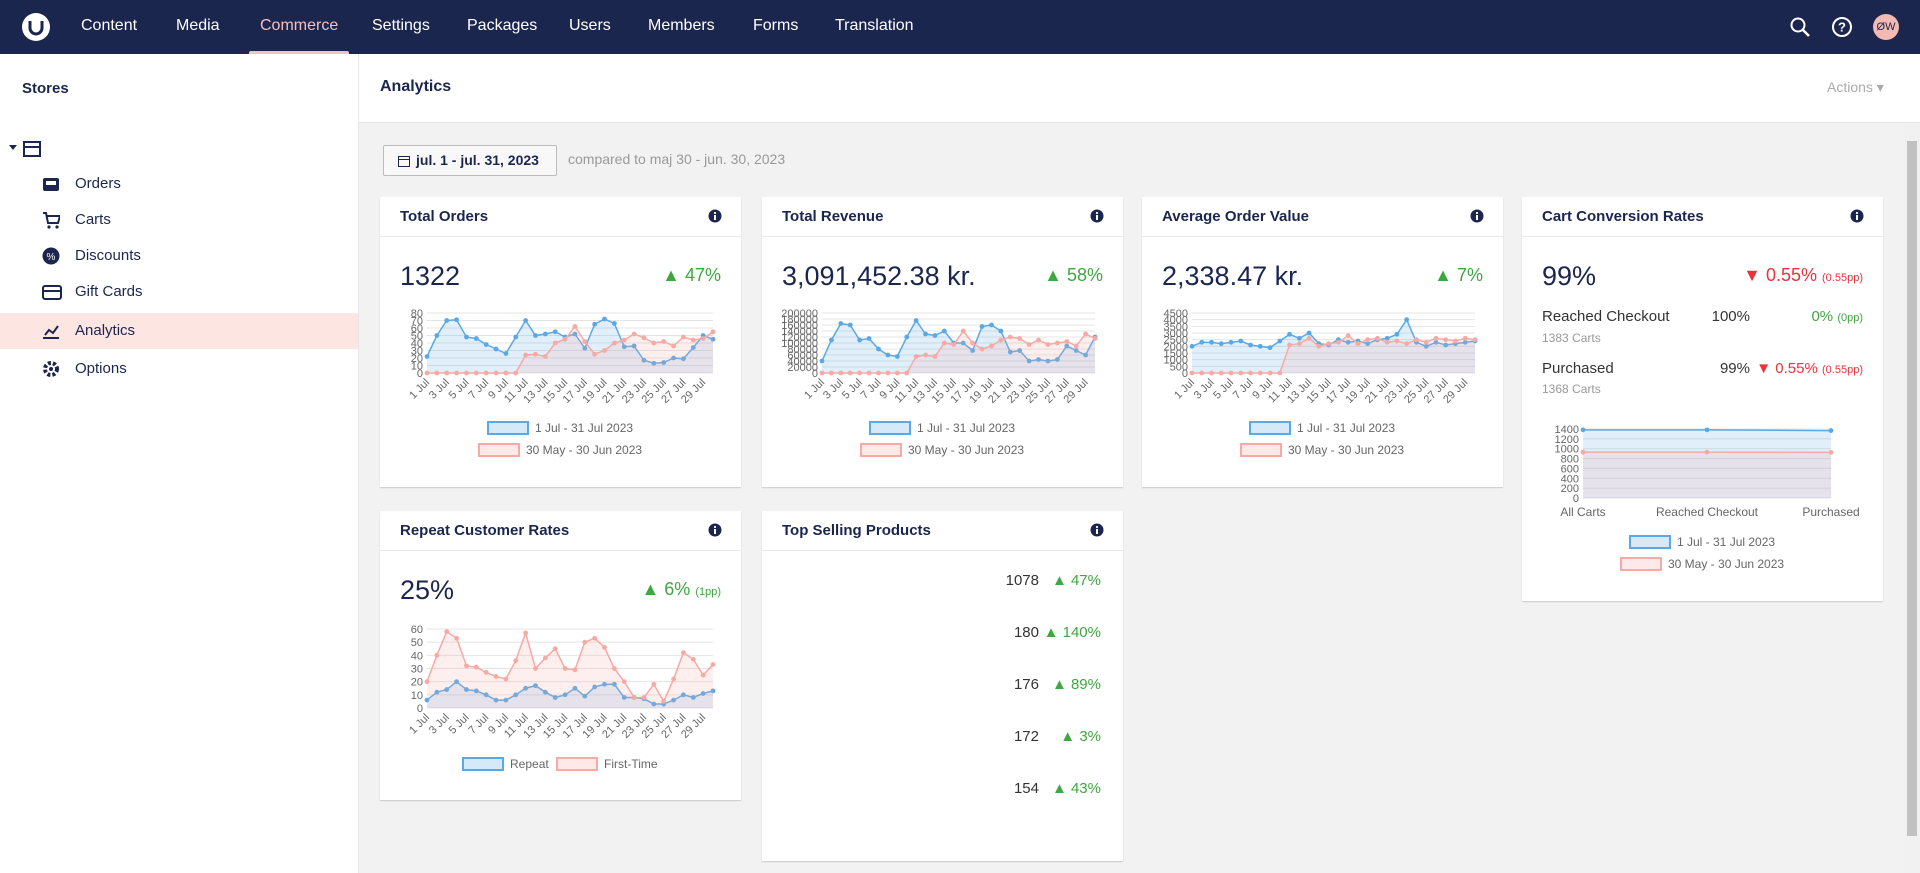  I want to click on icon: %, so click(51, 256).